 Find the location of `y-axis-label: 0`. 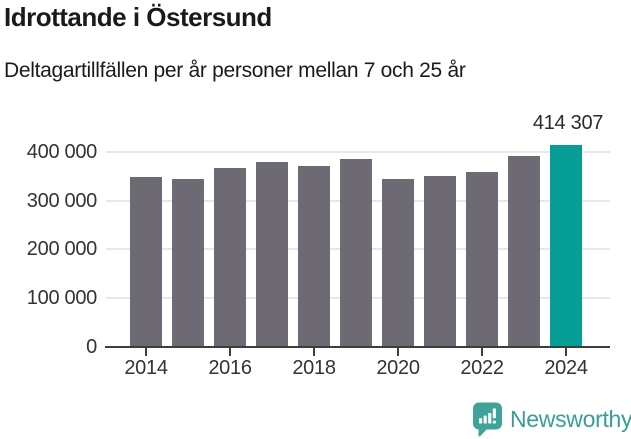

y-axis-label: 0 is located at coordinates (91, 346).